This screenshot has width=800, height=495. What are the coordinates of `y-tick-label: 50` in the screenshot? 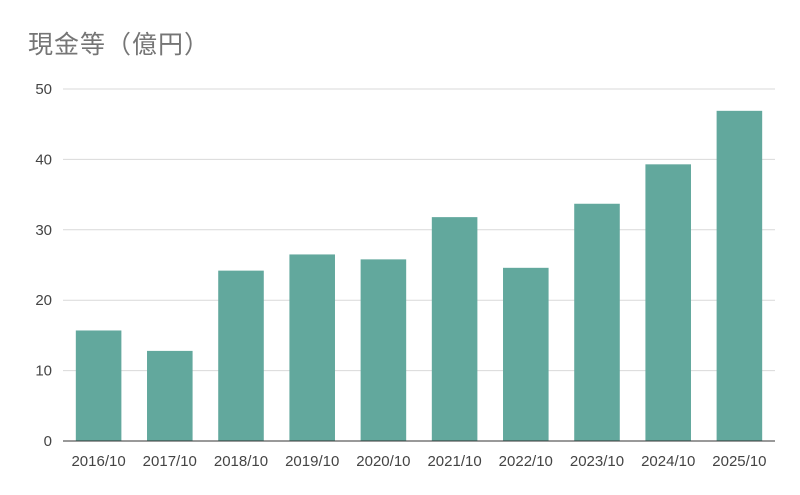 It's located at (43, 89).